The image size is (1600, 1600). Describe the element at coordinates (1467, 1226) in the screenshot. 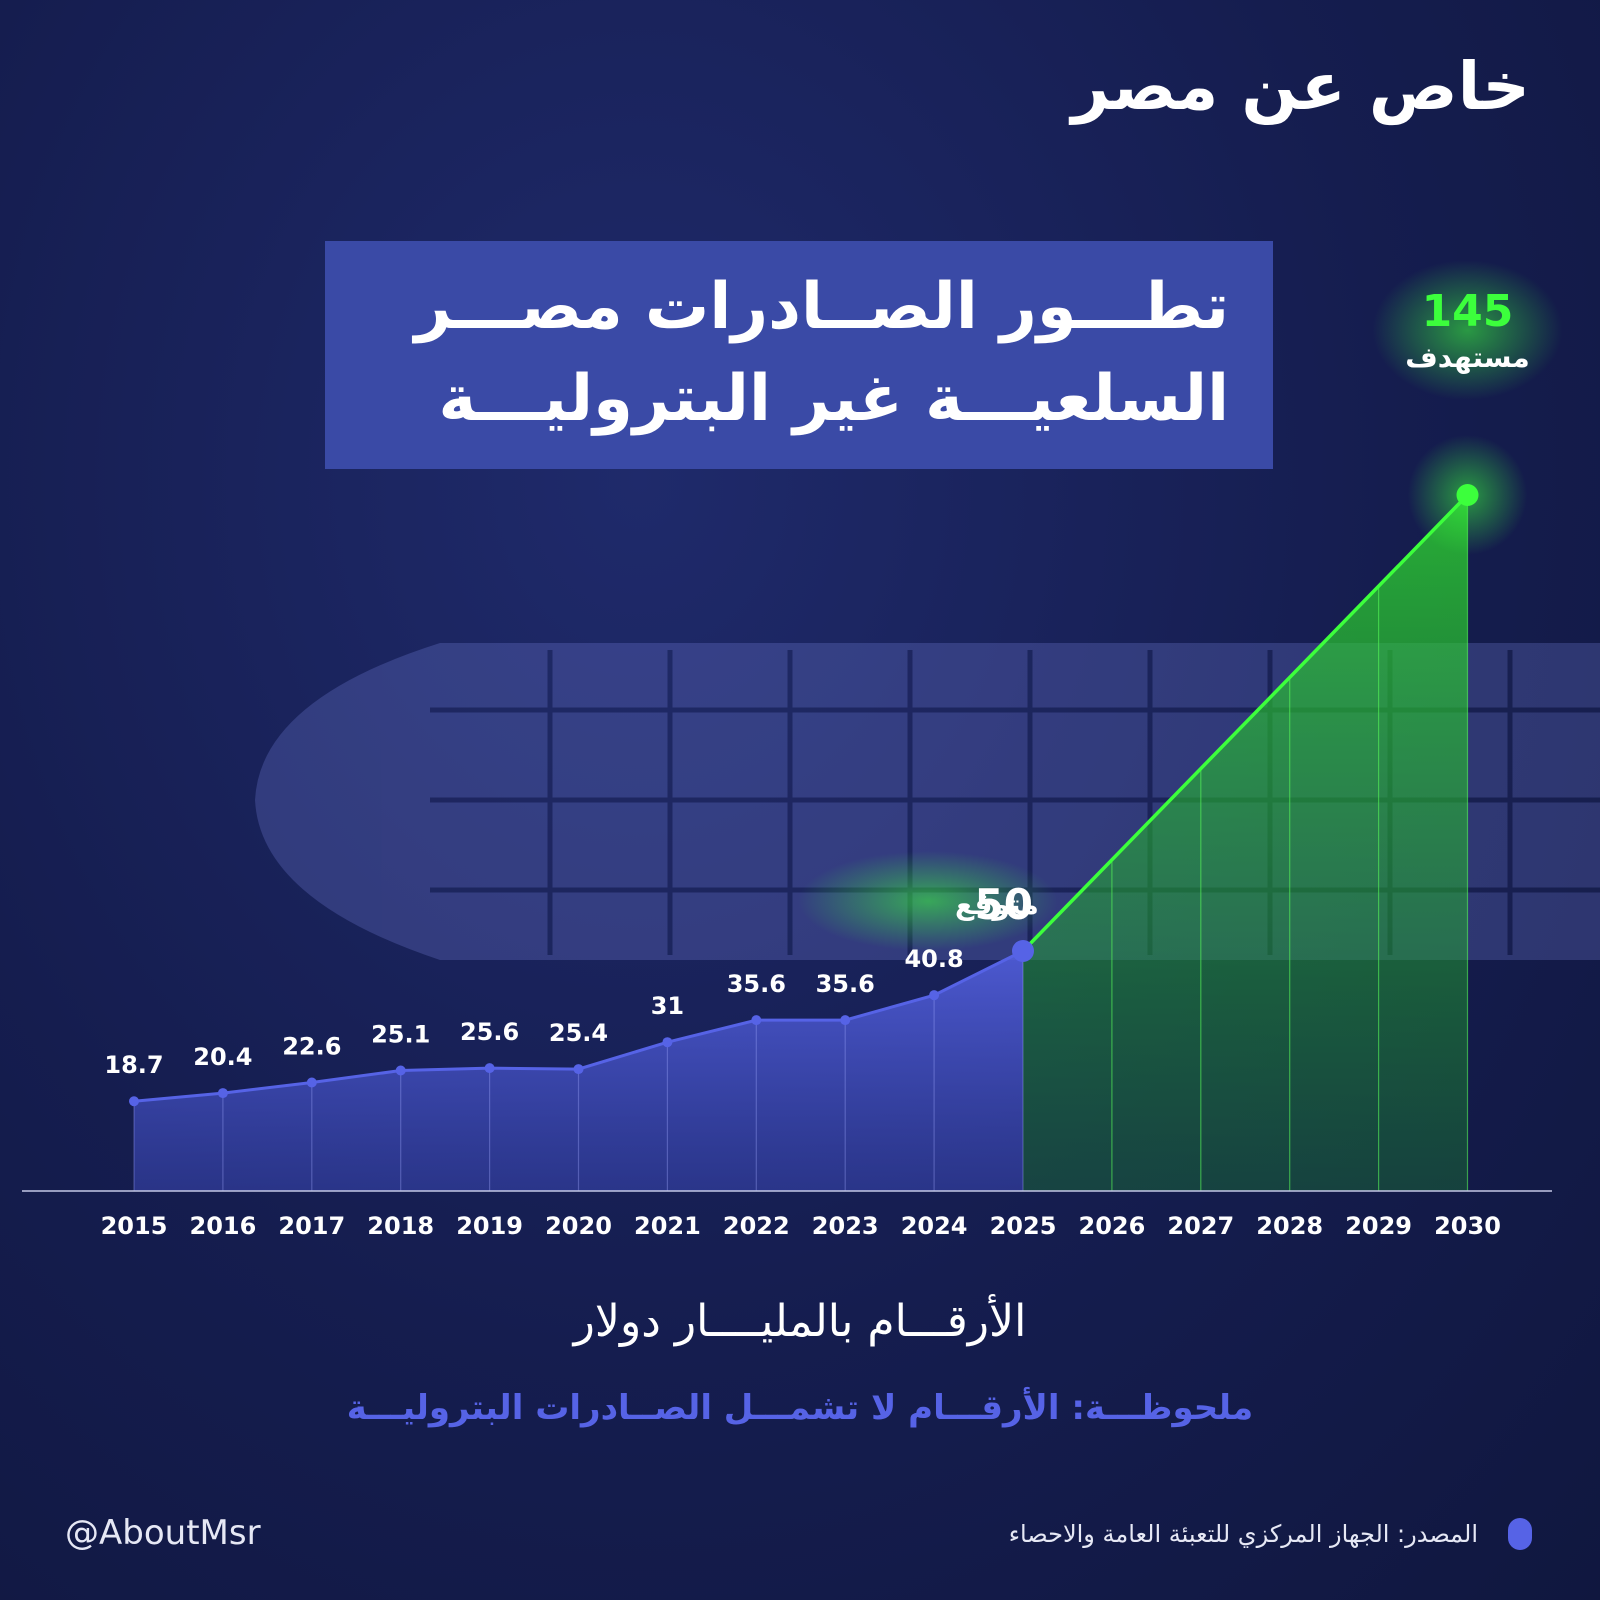

I see `x-tick-label-2030: 2030` at that location.